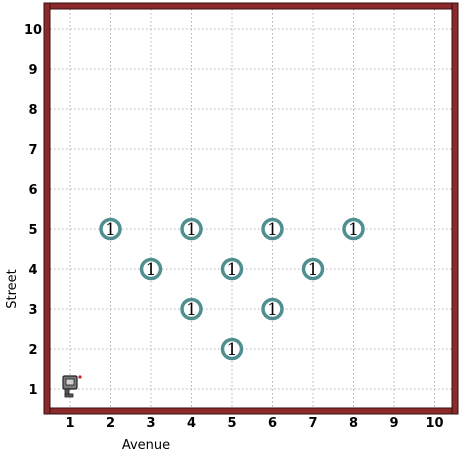  What do you see at coordinates (393, 423) in the screenshot?
I see `avenue-tick-label: 9` at bounding box center [393, 423].